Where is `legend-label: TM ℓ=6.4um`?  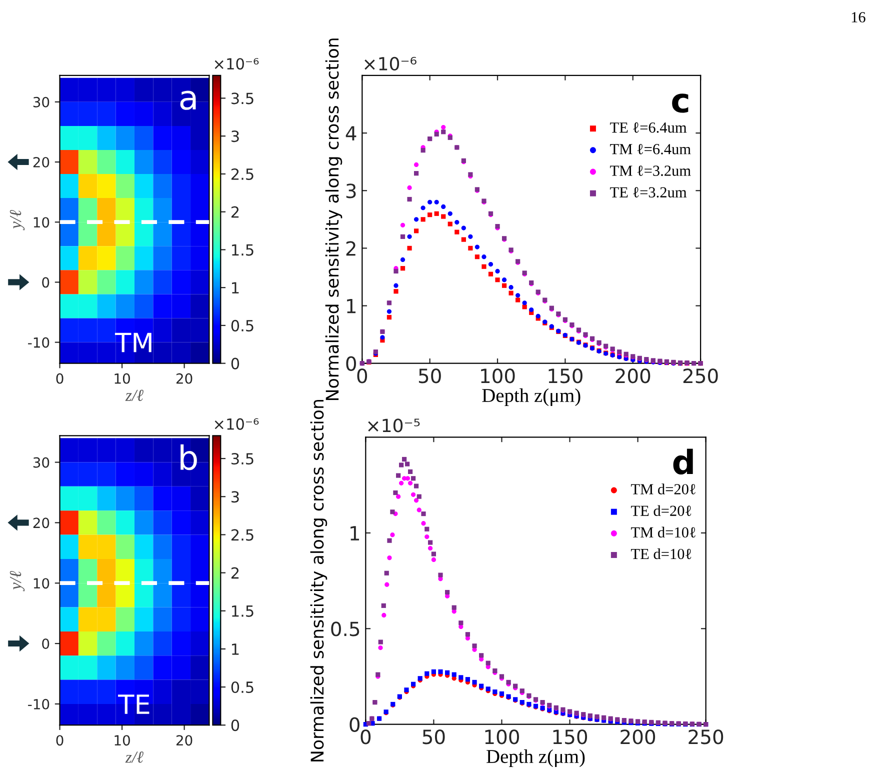
legend-label: TM ℓ=6.4um is located at coordinates (650, 149).